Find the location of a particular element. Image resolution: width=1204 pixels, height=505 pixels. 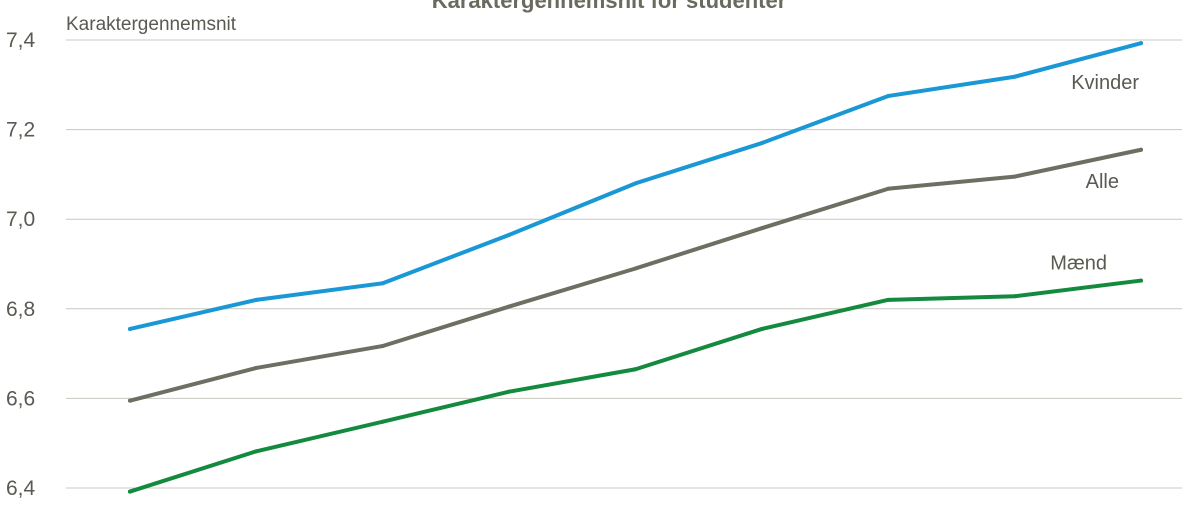

y-axis-ticks: 6,4 6,6 6,8 7,0 7,2 7,4 is located at coordinates (21, 264).